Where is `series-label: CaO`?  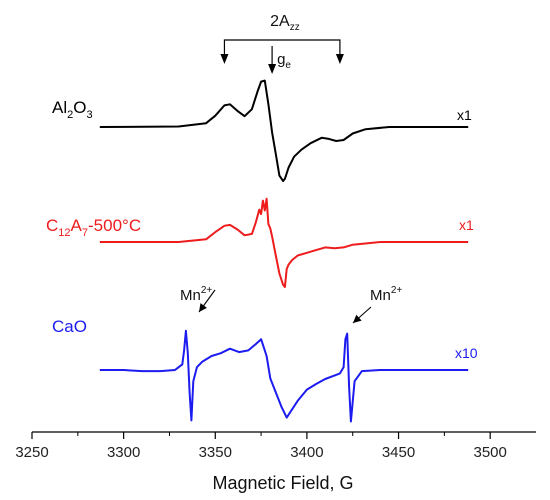
series-label: CaO is located at coordinates (69, 326).